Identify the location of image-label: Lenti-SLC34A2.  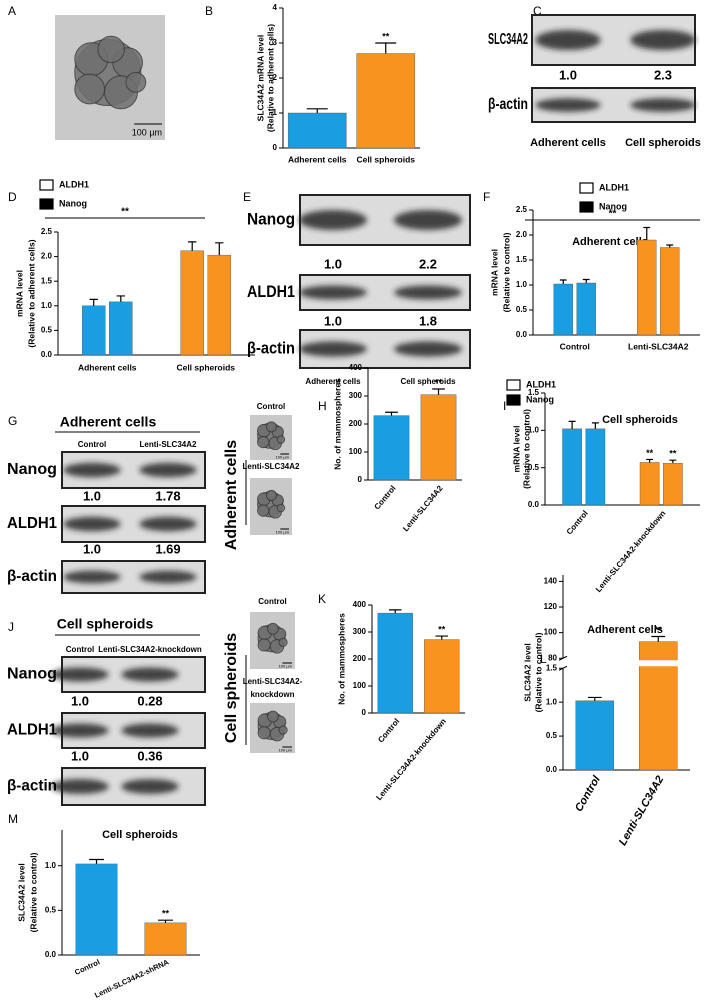
(271, 466).